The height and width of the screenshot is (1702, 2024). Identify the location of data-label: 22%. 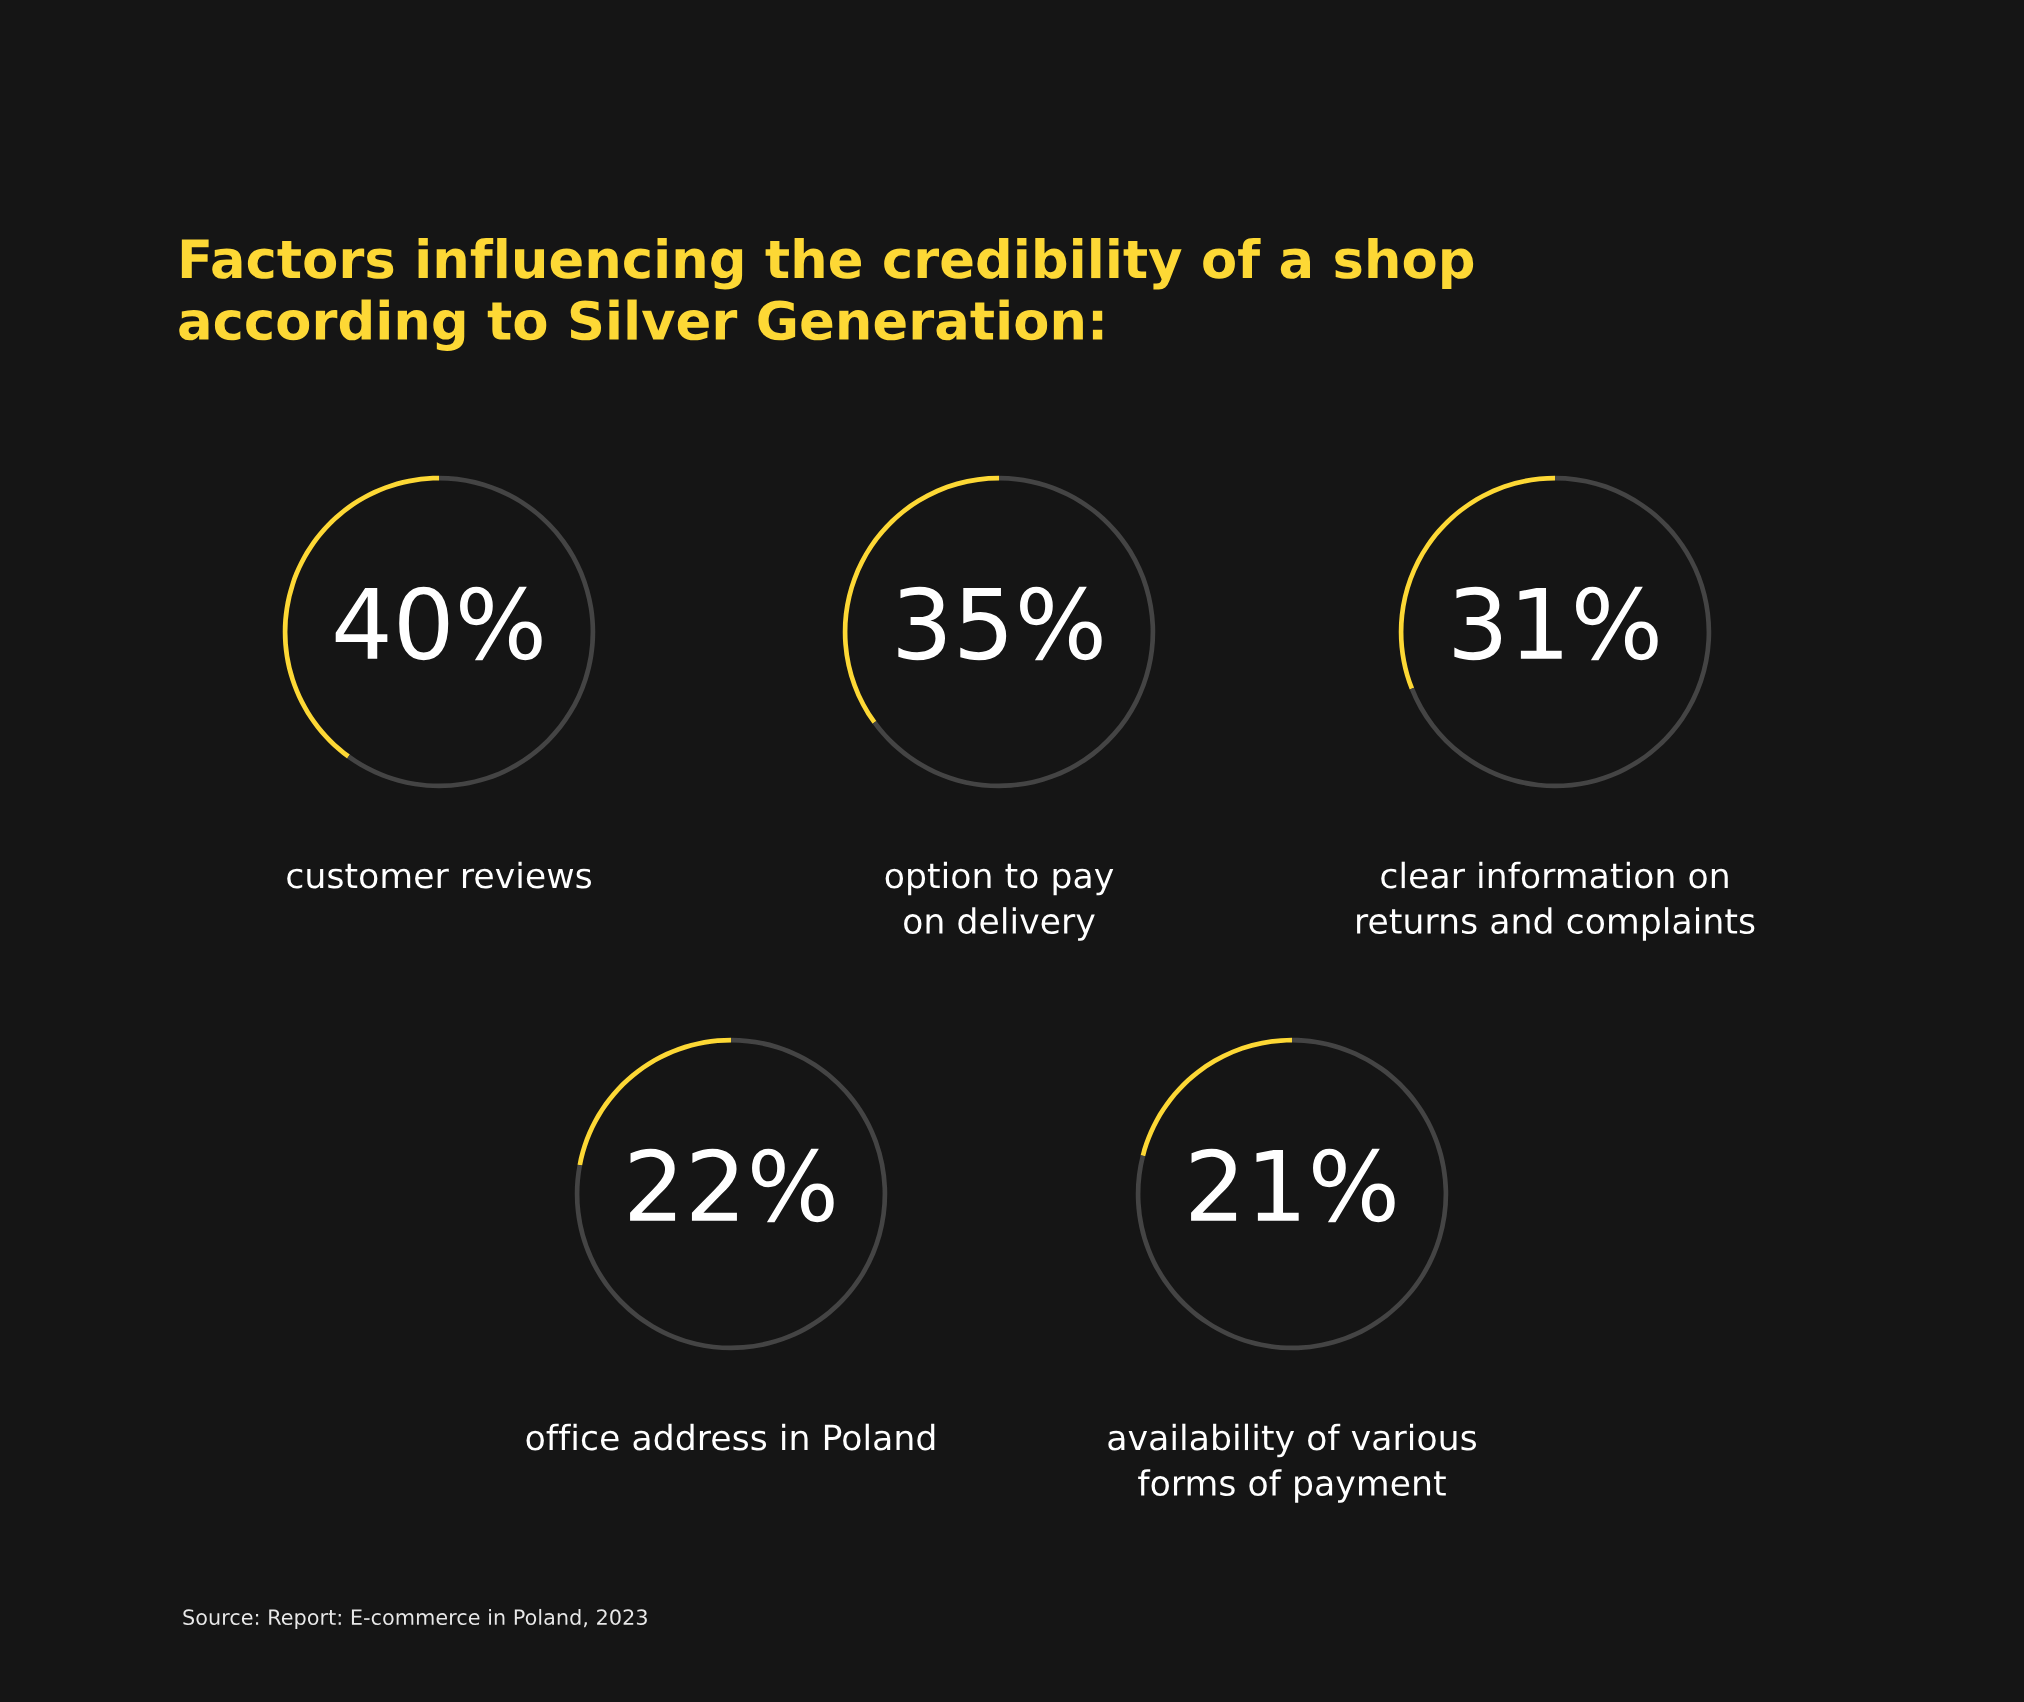
(732, 1185).